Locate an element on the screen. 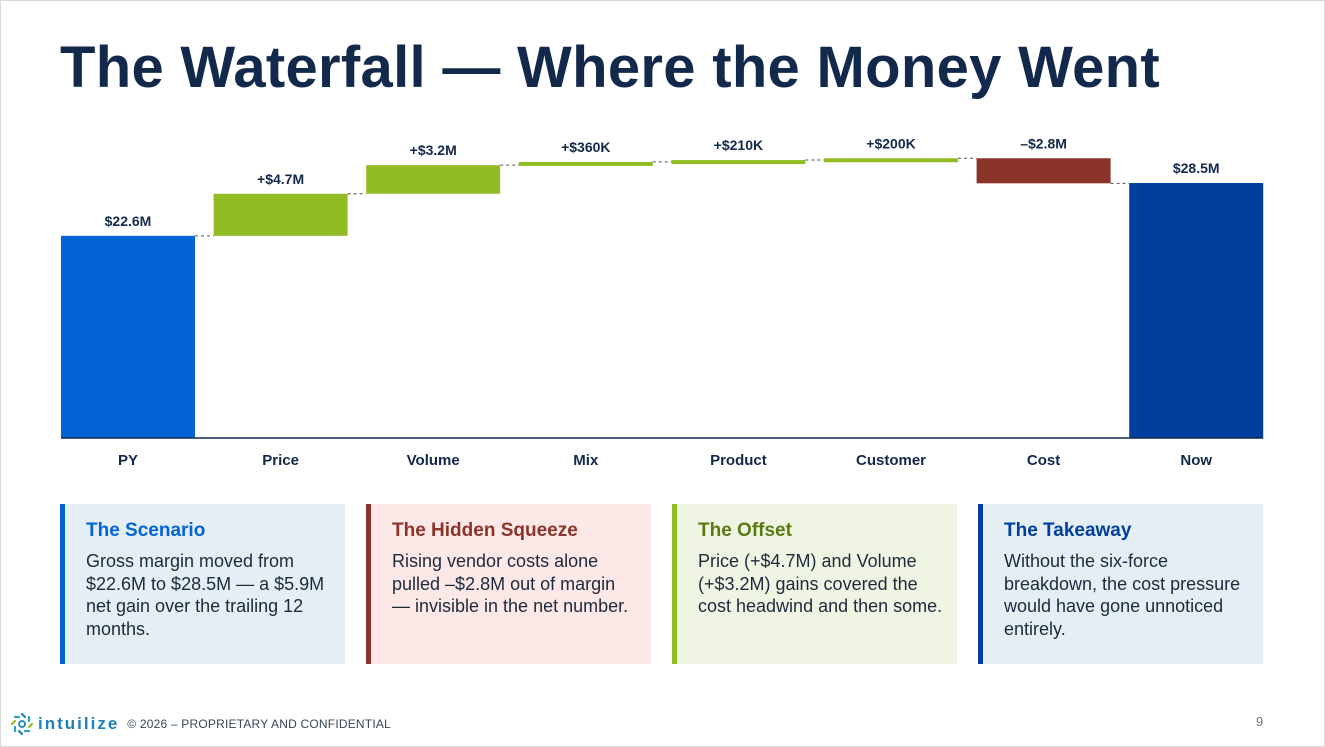  bar-product is located at coordinates (738, 162).